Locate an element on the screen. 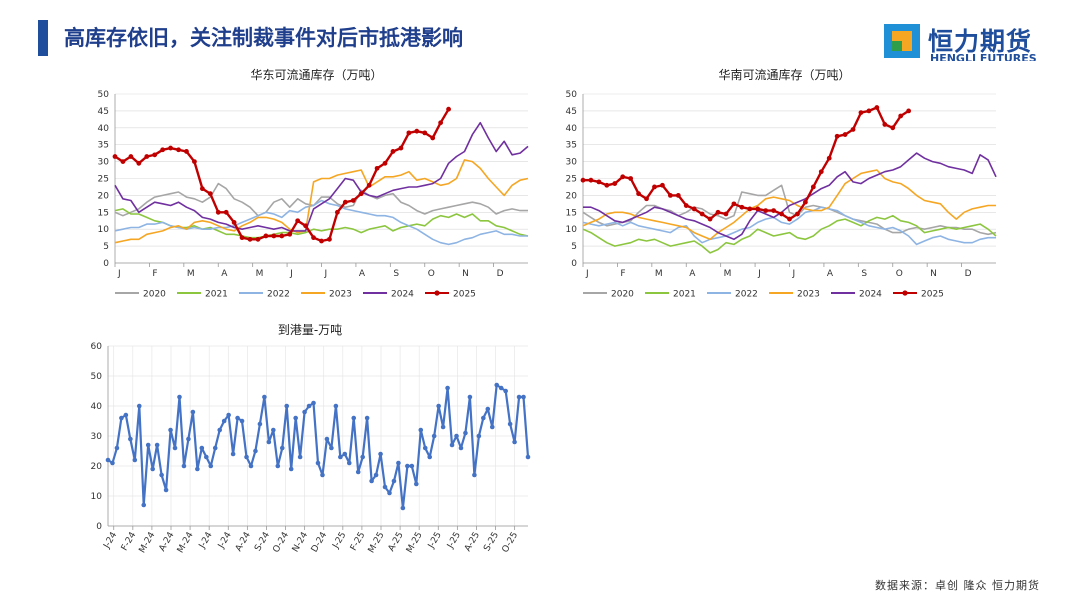 The image size is (1080, 608). x-tick-label: A-25 is located at coordinates (396, 542).